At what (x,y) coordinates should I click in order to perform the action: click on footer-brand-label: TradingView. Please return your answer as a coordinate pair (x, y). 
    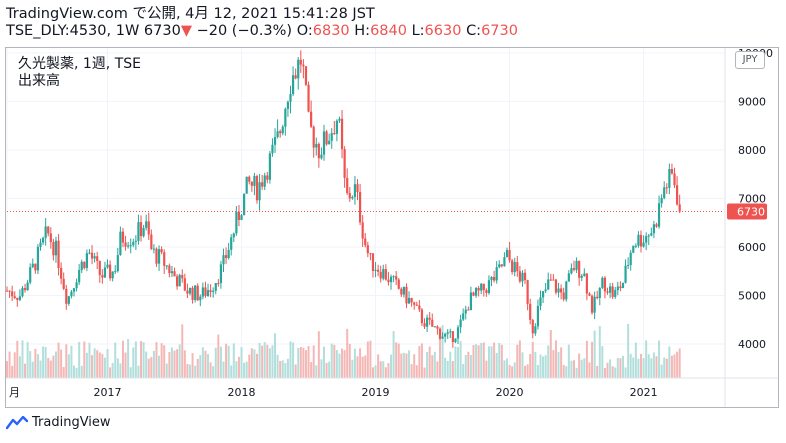
    Looking at the image, I should click on (71, 422).